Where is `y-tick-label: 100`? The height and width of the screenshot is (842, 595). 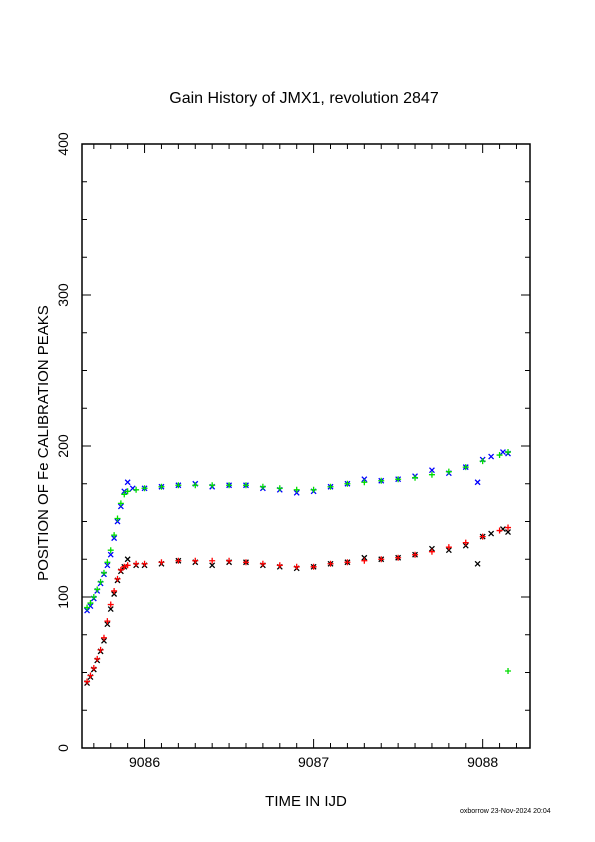 y-tick-label: 100 is located at coordinates (63, 597).